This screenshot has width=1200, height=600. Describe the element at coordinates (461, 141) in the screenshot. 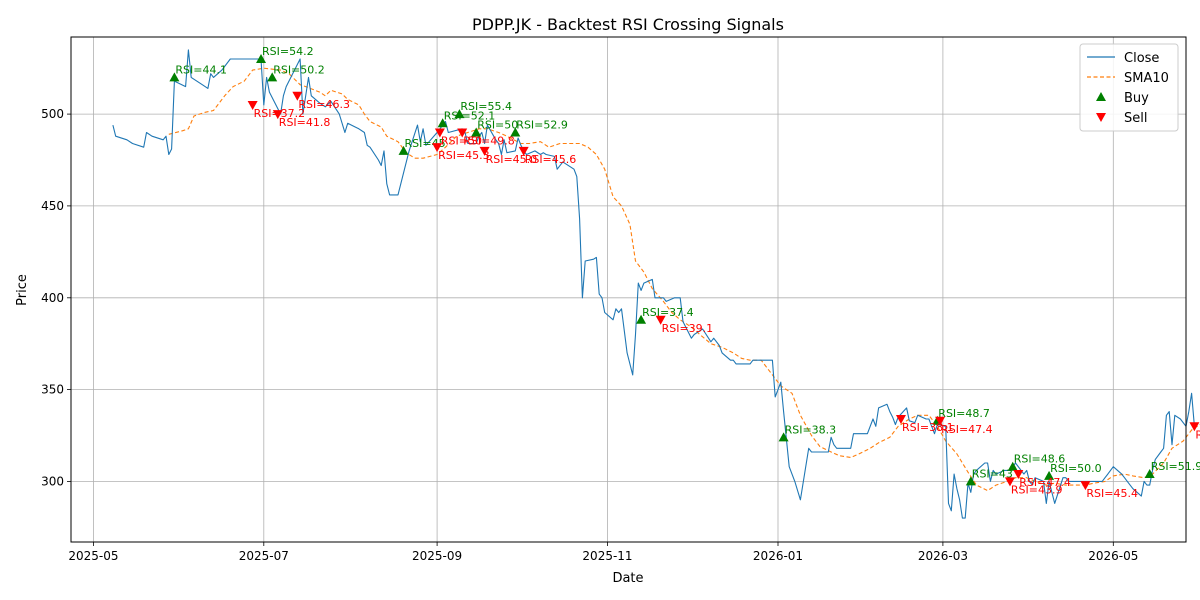

I see `sell-rsi-label: RSI=50` at that location.